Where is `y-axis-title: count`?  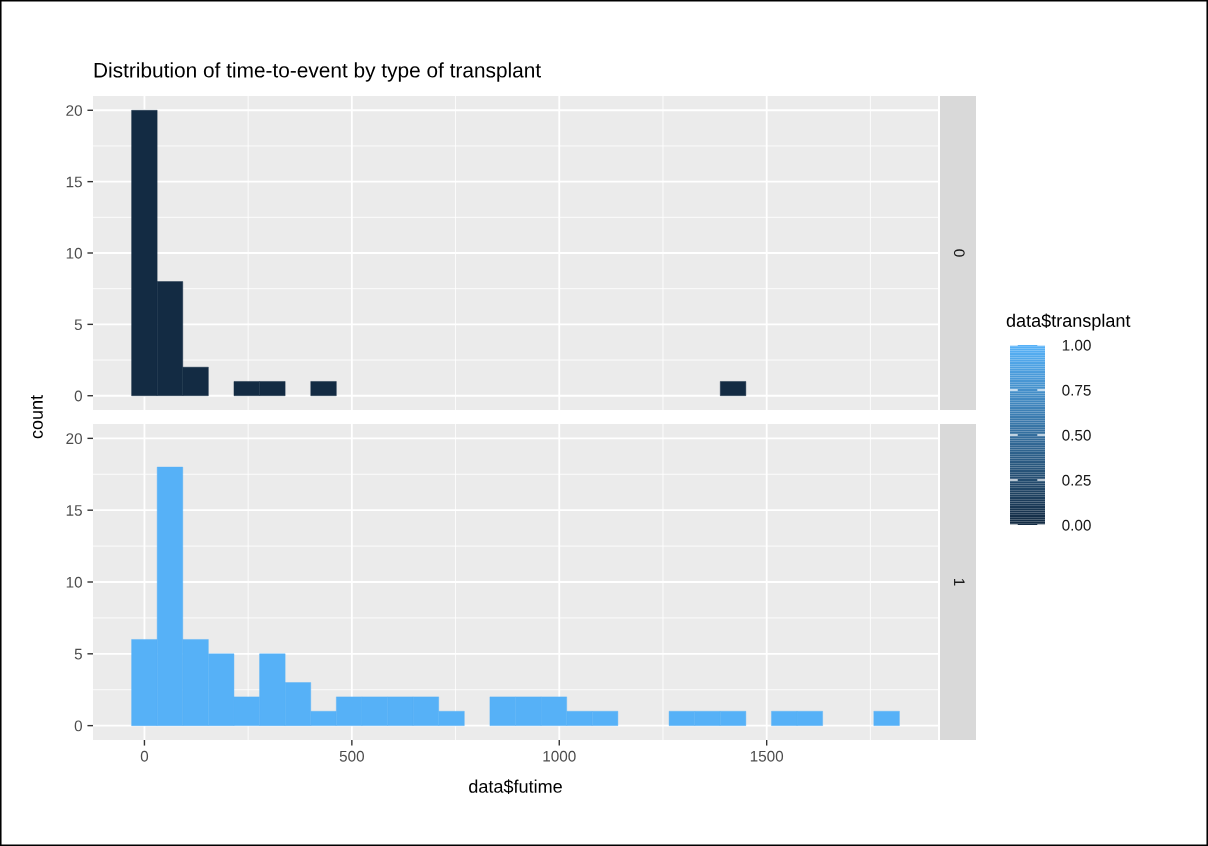
y-axis-title: count is located at coordinates (37, 417).